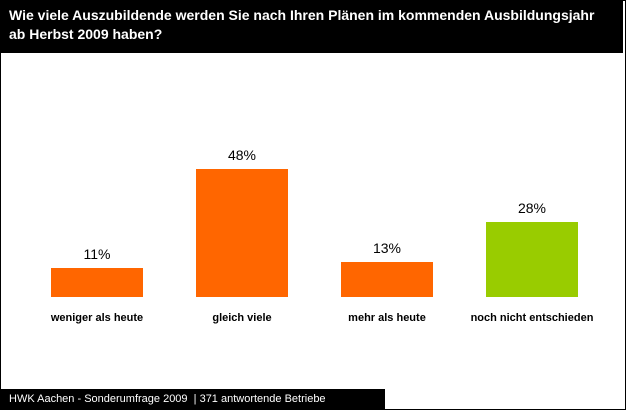 The height and width of the screenshot is (410, 626). Describe the element at coordinates (97, 253) in the screenshot. I see `value-label: 11%` at that location.